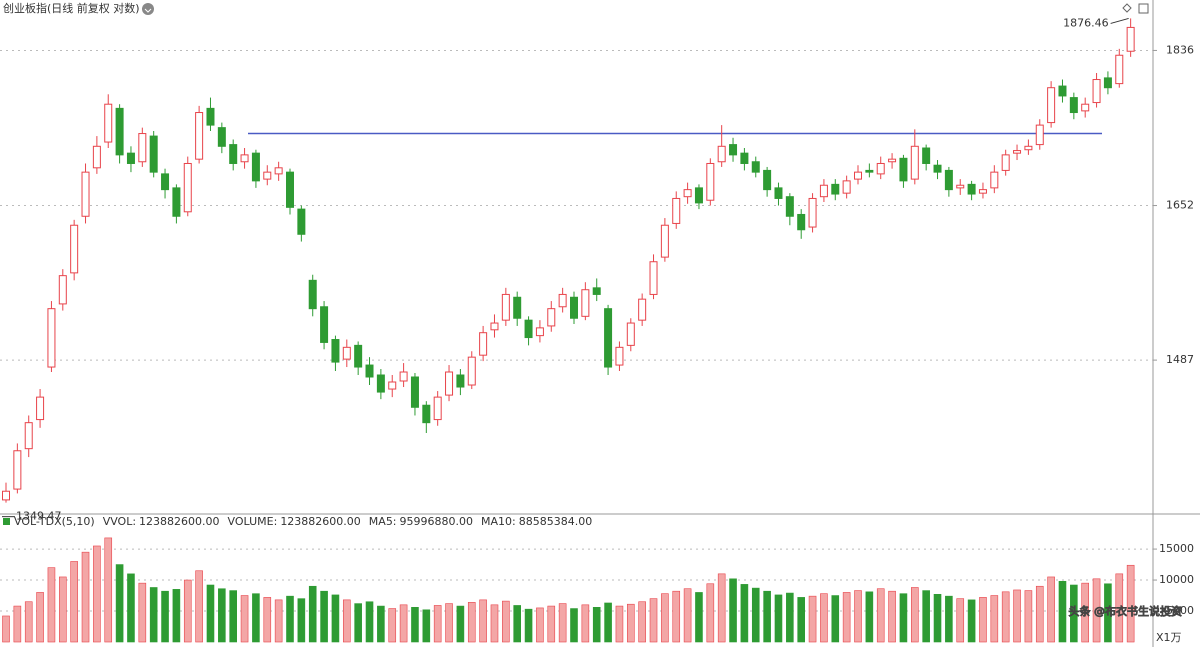  What do you see at coordinates (498, 521) in the screenshot?
I see `indicator-name: MA10:` at bounding box center [498, 521].